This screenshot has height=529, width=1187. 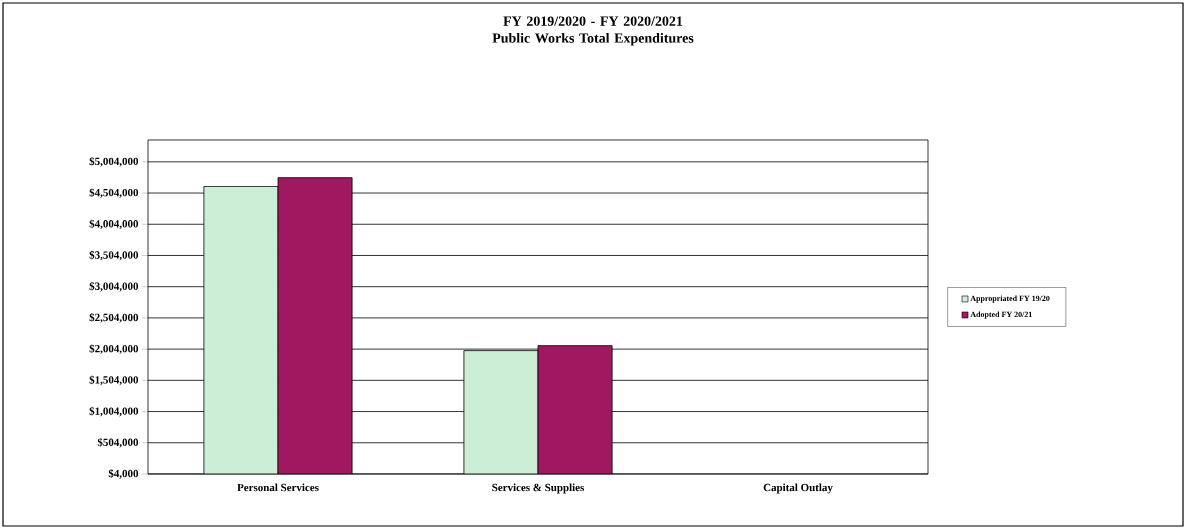 What do you see at coordinates (114, 162) in the screenshot?
I see `y-tick-label: $5,004,000` at bounding box center [114, 162].